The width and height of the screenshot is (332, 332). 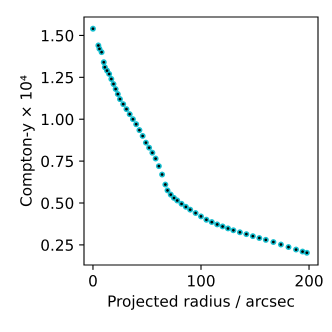 What do you see at coordinates (93, 280) in the screenshot?
I see `x-tick-label: 0` at bounding box center [93, 280].